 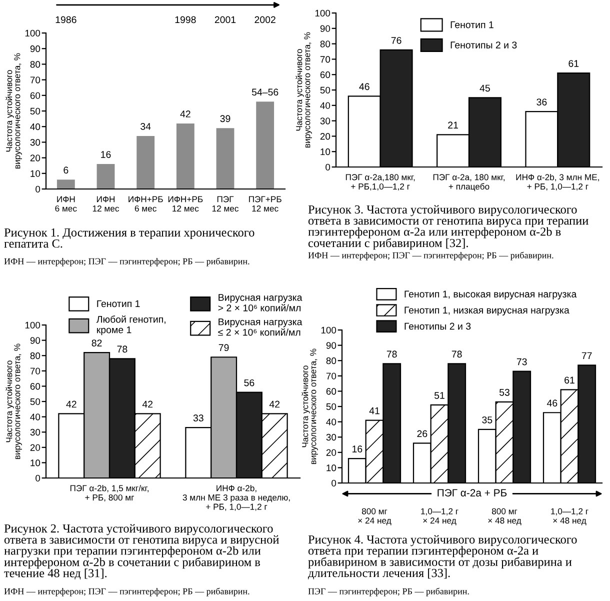 I want to click on text: ПЭГ — пэгинтерферон; РБ — рибавирин., so click(x=388, y=592).